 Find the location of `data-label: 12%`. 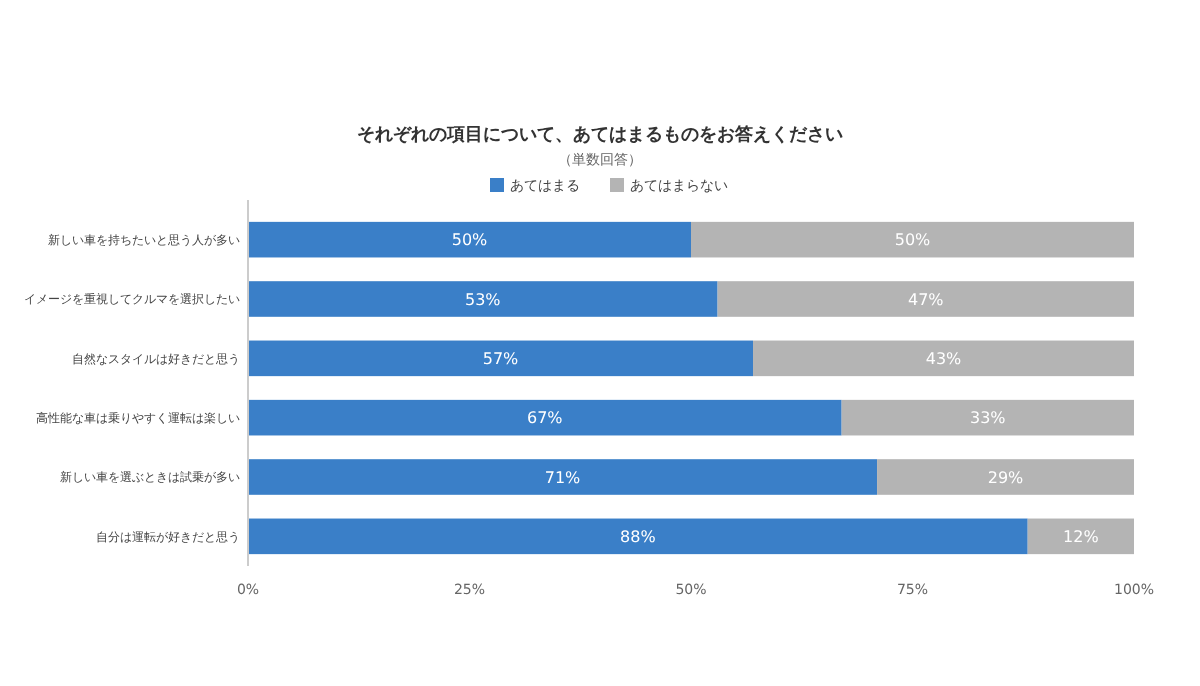

data-label: 12% is located at coordinates (1081, 536).